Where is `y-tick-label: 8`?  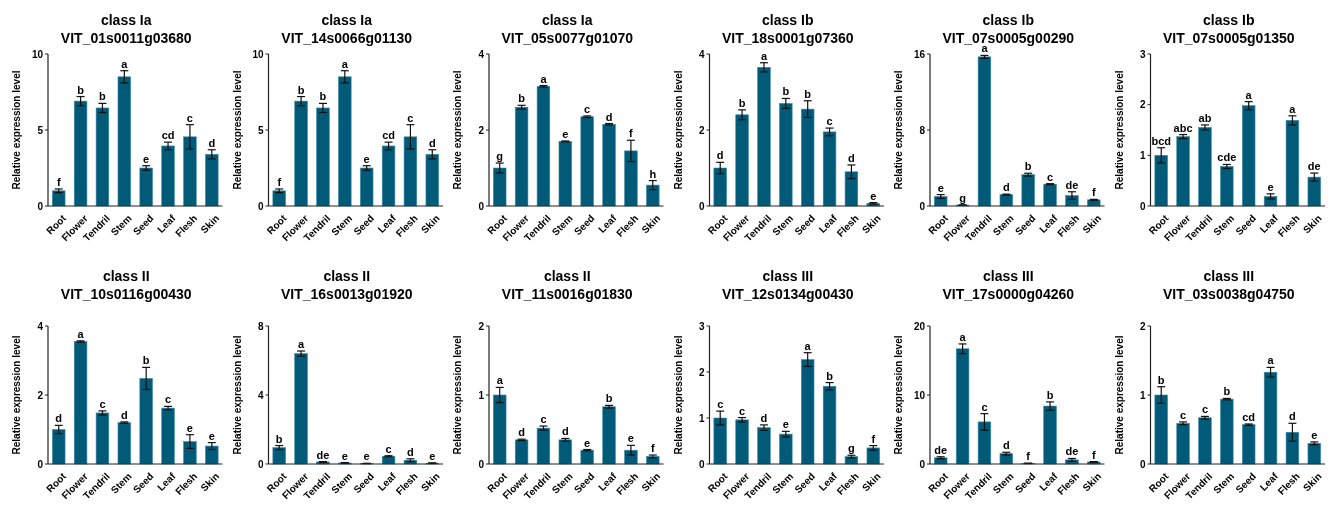 y-tick-label: 8 is located at coordinates (922, 130).